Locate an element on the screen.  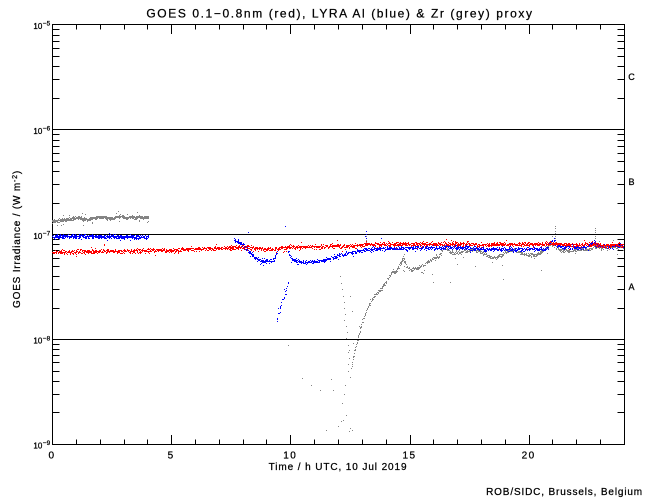
svg-text: GOES Irradiance / (W m-2) is located at coordinates (17, 239).